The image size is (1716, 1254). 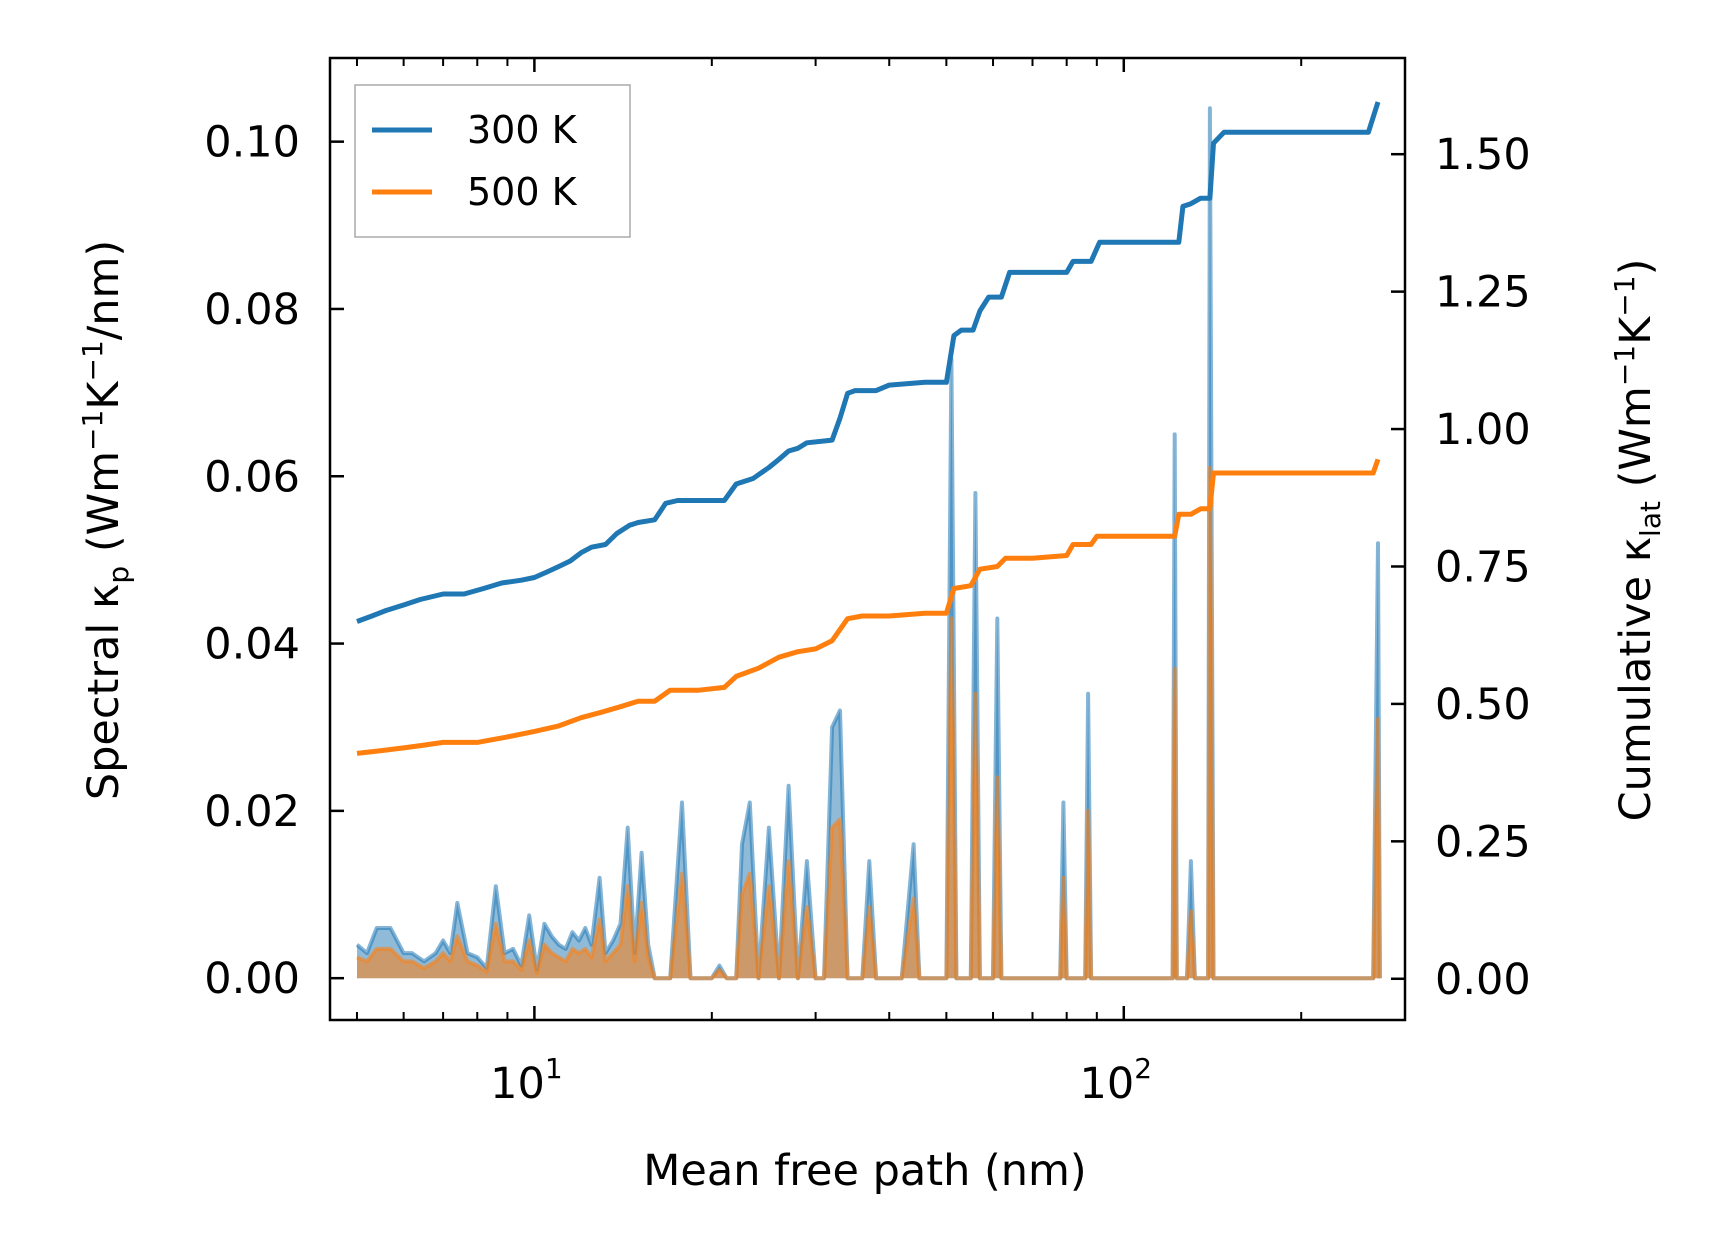 I want to click on legend: 300 K 500 K, so click(x=492, y=161).